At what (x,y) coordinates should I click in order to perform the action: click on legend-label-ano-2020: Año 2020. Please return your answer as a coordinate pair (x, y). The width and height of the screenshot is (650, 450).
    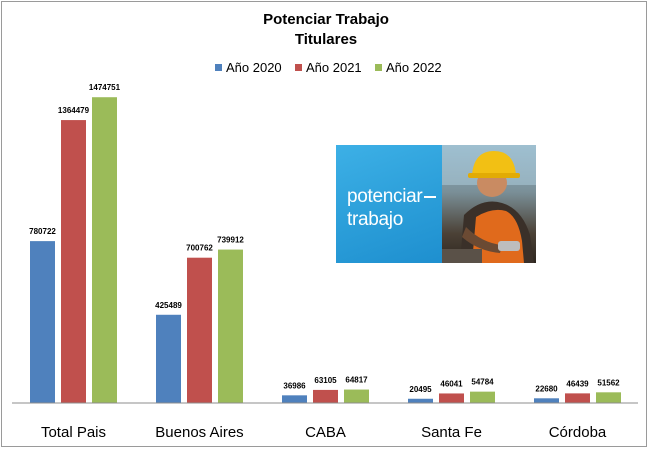
    Looking at the image, I should click on (254, 67).